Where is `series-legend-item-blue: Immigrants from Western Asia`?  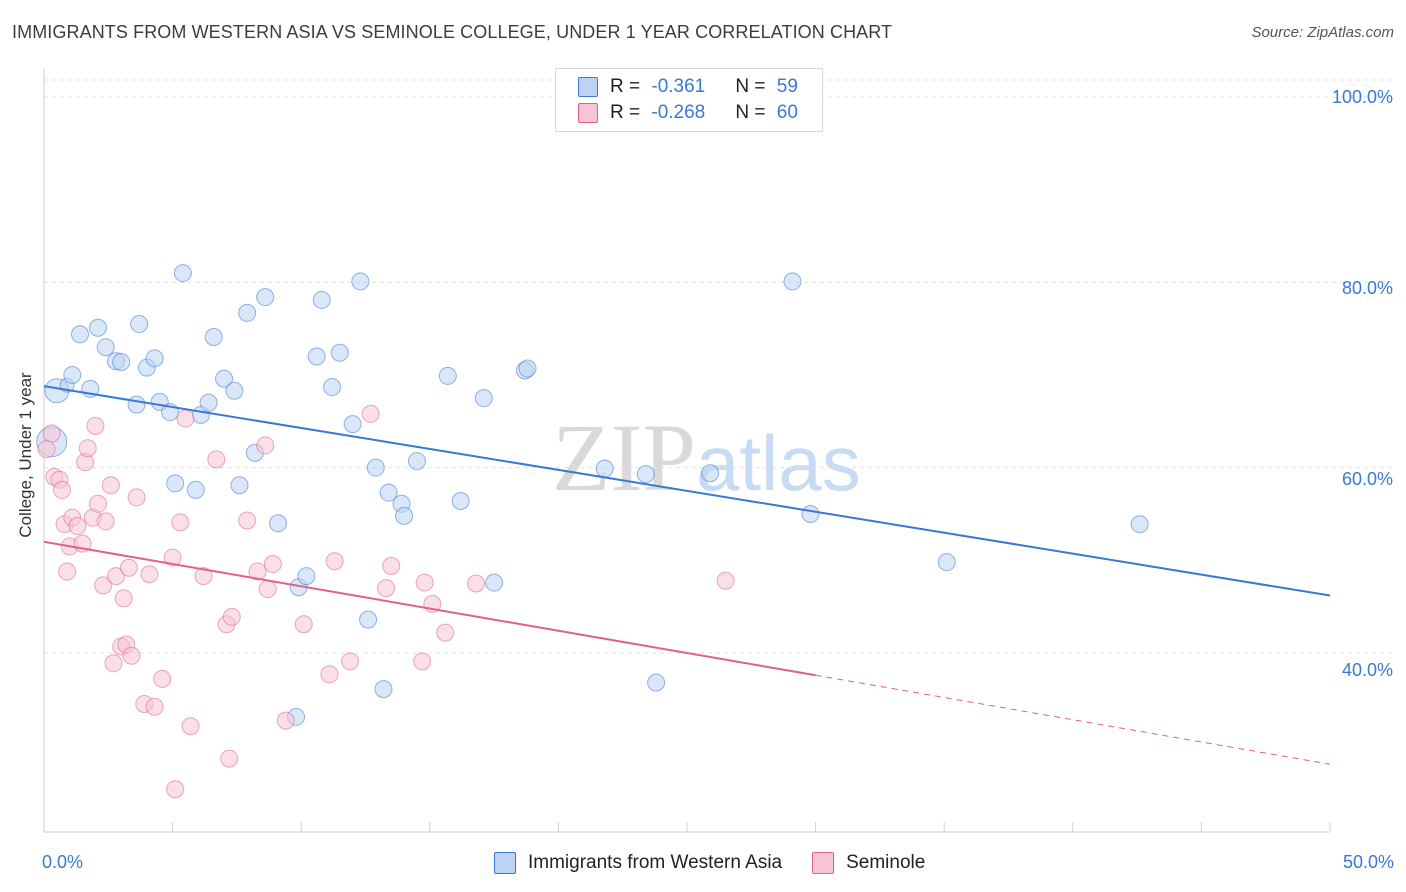
series-legend-item-blue: Immigrants from Western Asia is located at coordinates (638, 863).